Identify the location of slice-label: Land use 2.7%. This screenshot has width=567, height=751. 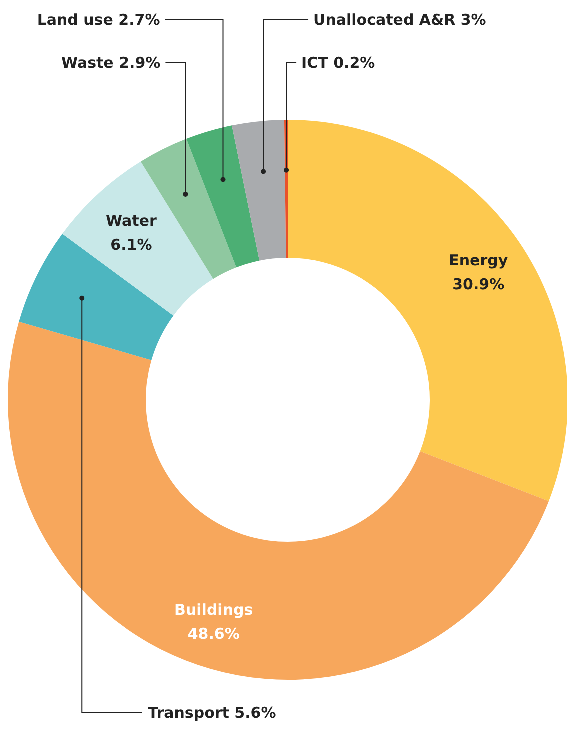
(98, 20).